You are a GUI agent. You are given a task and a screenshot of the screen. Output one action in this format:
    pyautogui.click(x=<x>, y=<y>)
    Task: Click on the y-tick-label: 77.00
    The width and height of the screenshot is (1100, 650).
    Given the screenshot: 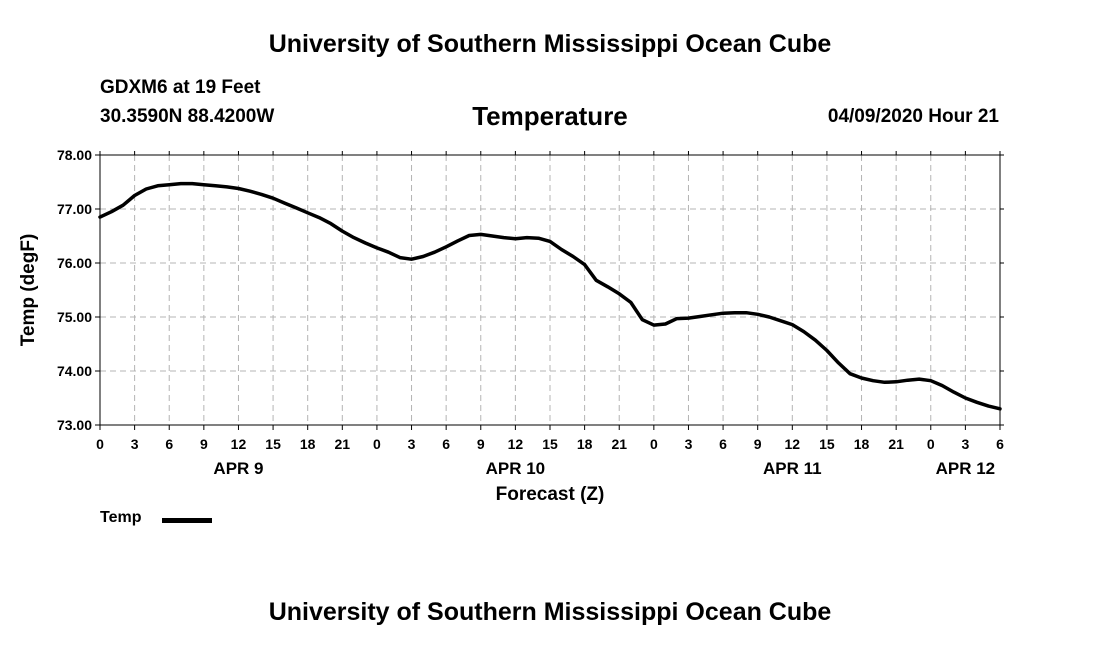 What is the action you would take?
    pyautogui.click(x=74, y=209)
    